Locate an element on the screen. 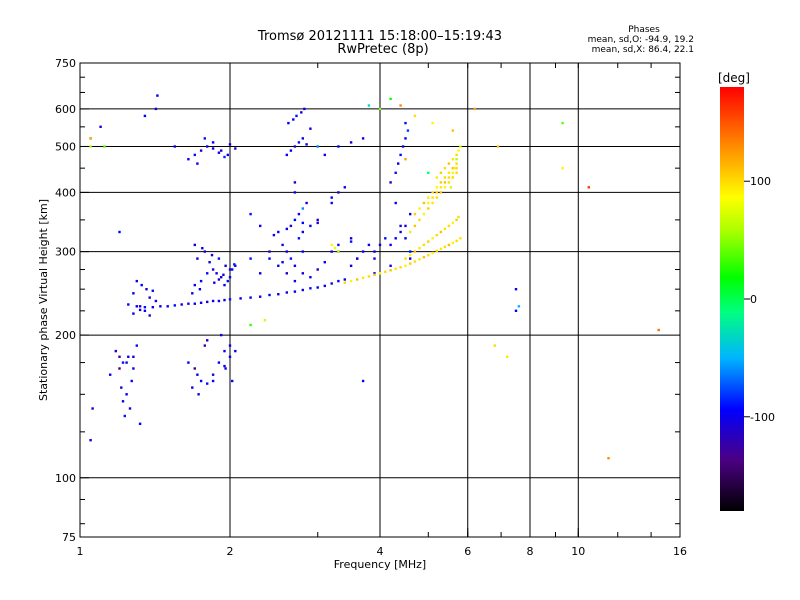 The image size is (800, 600). y-tick-label: 200 is located at coordinates (65, 335).